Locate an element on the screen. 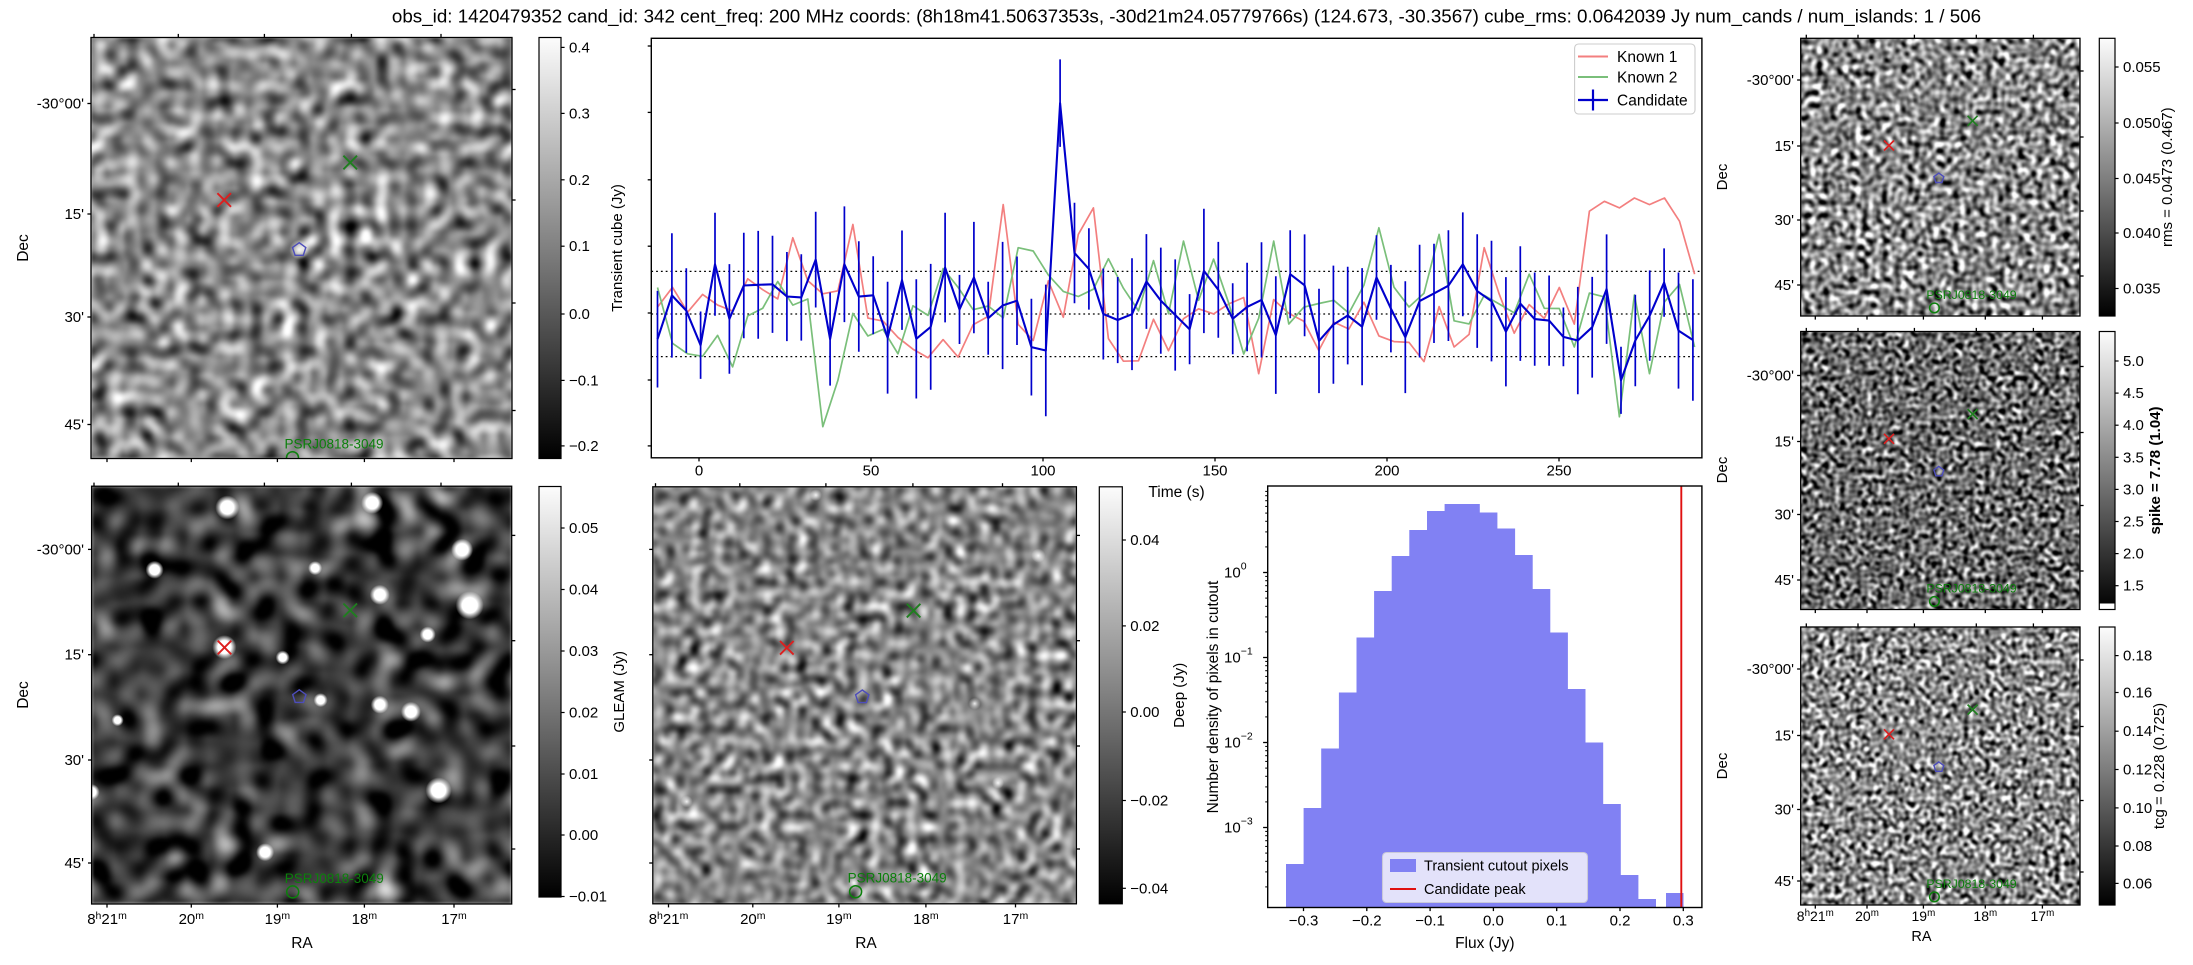 Image resolution: width=2193 pixels, height=965 pixels. svg-text: 0.18 is located at coordinates (2137, 656).